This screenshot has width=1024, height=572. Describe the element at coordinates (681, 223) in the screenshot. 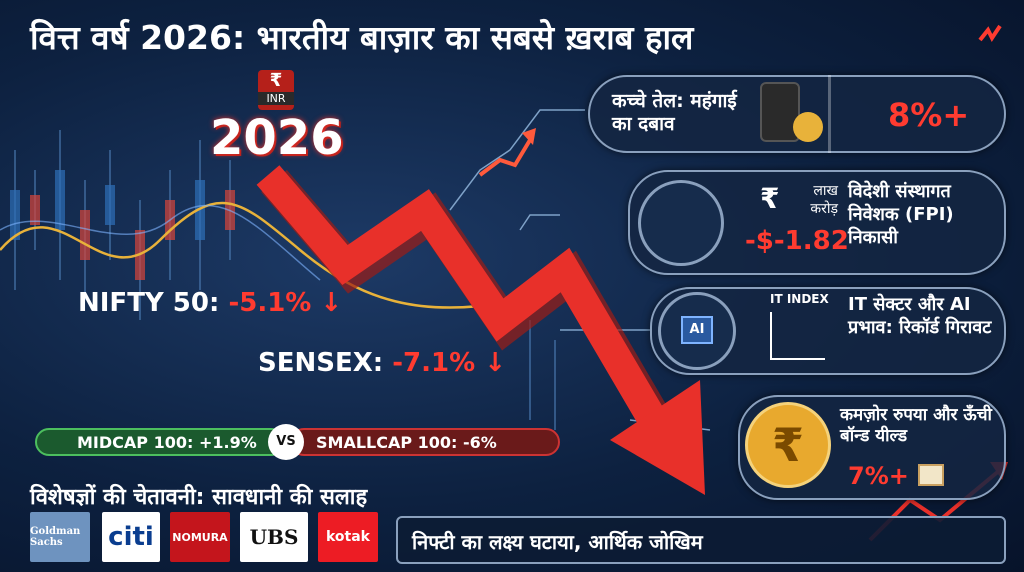

I see `globe-icon` at that location.